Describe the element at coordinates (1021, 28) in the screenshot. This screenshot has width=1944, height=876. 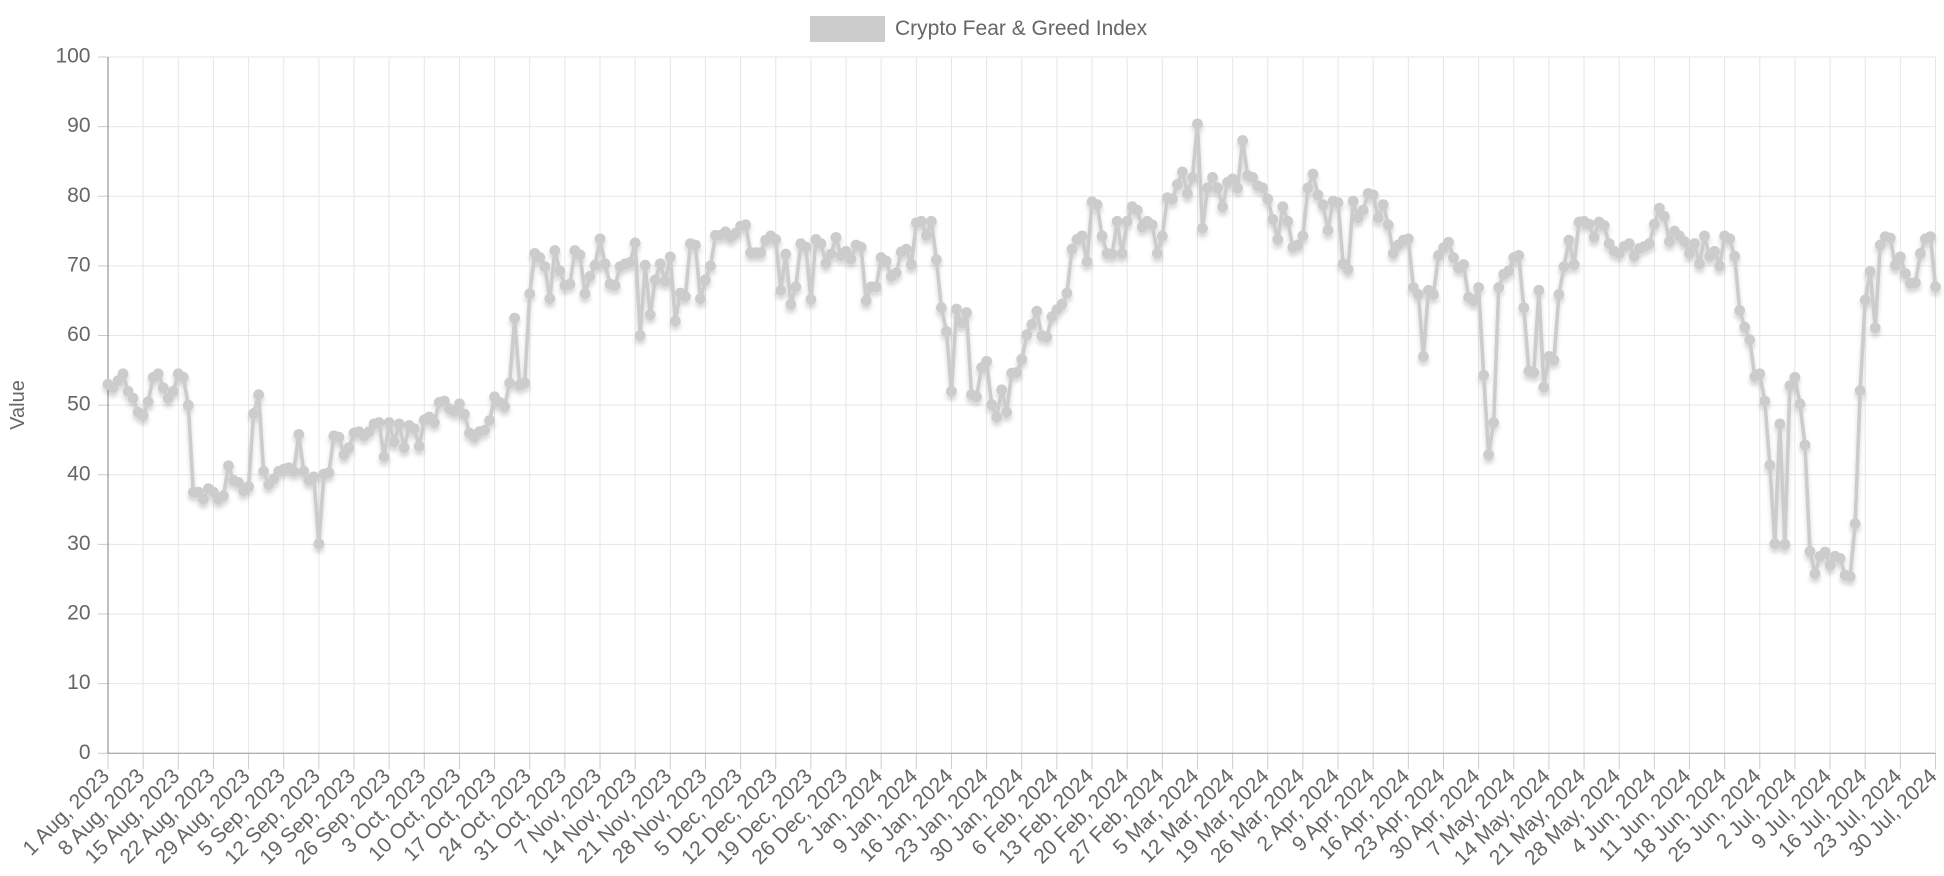
I see `svg-text: Crypto Fear & Greed Index` at that location.